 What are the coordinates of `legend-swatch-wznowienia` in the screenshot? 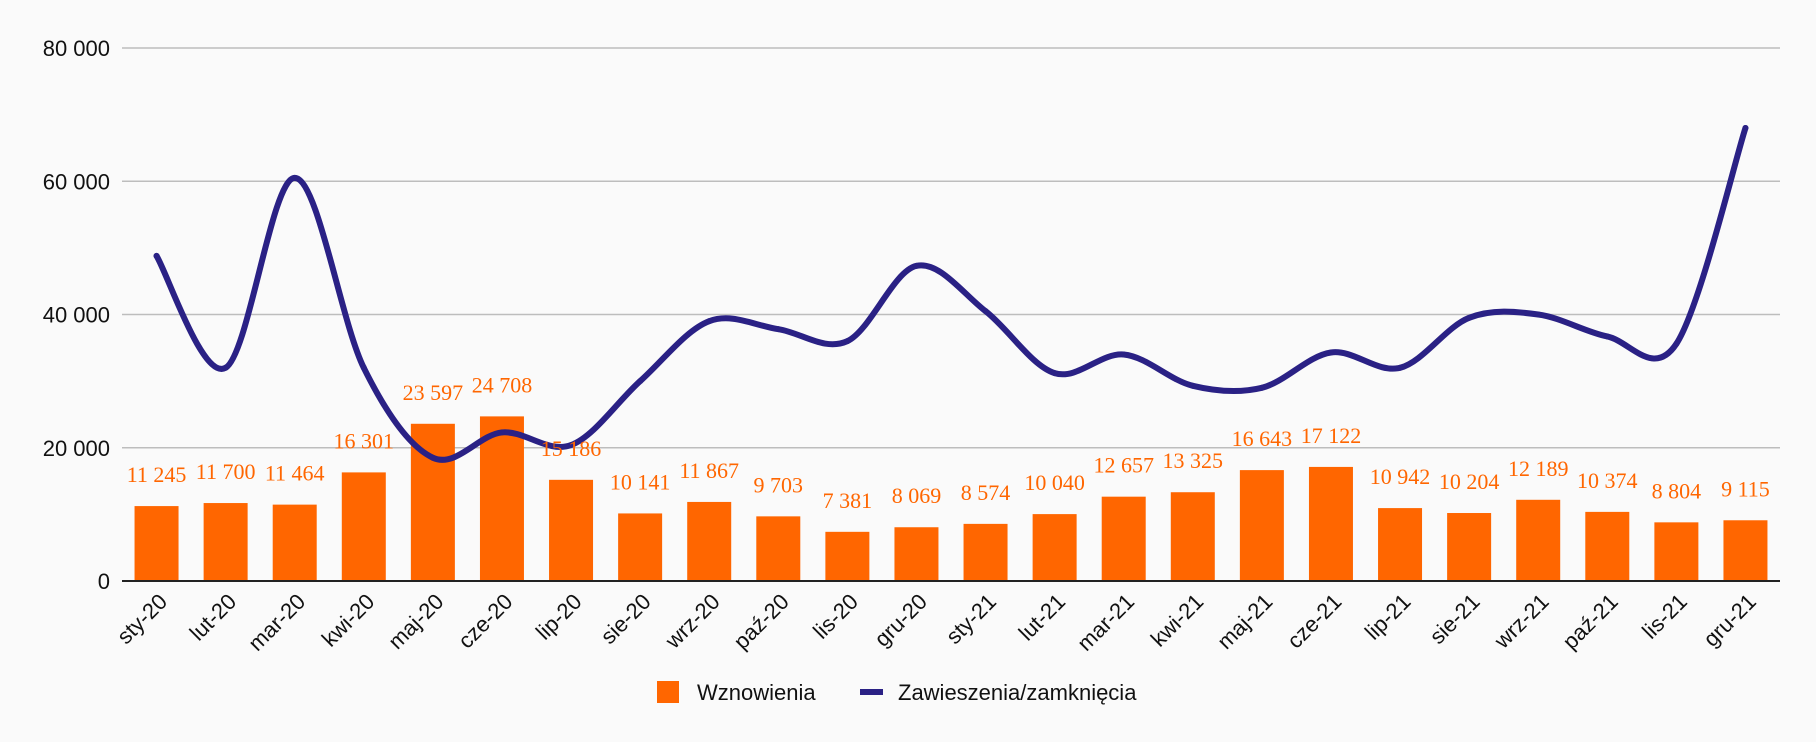 It's located at (668, 692).